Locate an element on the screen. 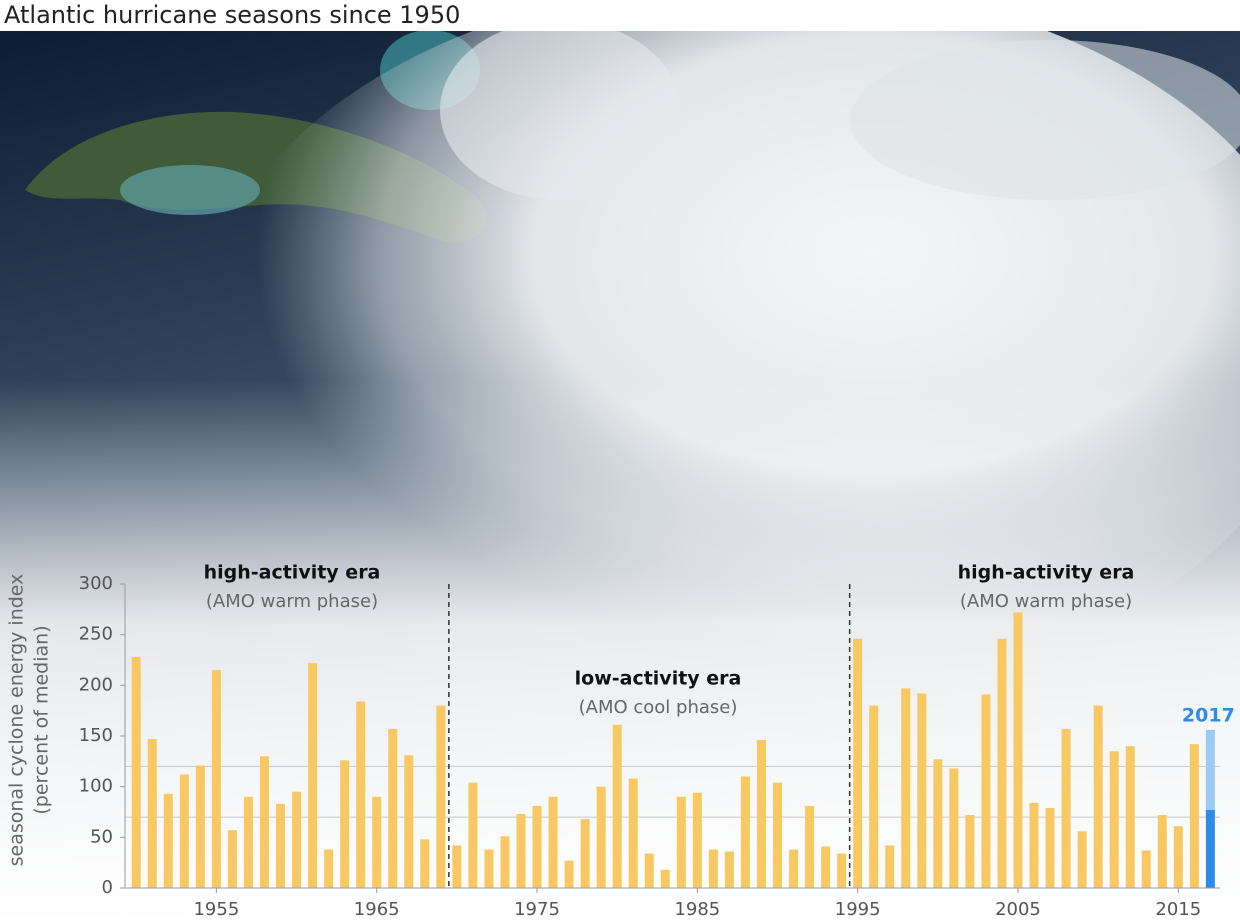  x-tick-label: 2005 is located at coordinates (1018, 909).